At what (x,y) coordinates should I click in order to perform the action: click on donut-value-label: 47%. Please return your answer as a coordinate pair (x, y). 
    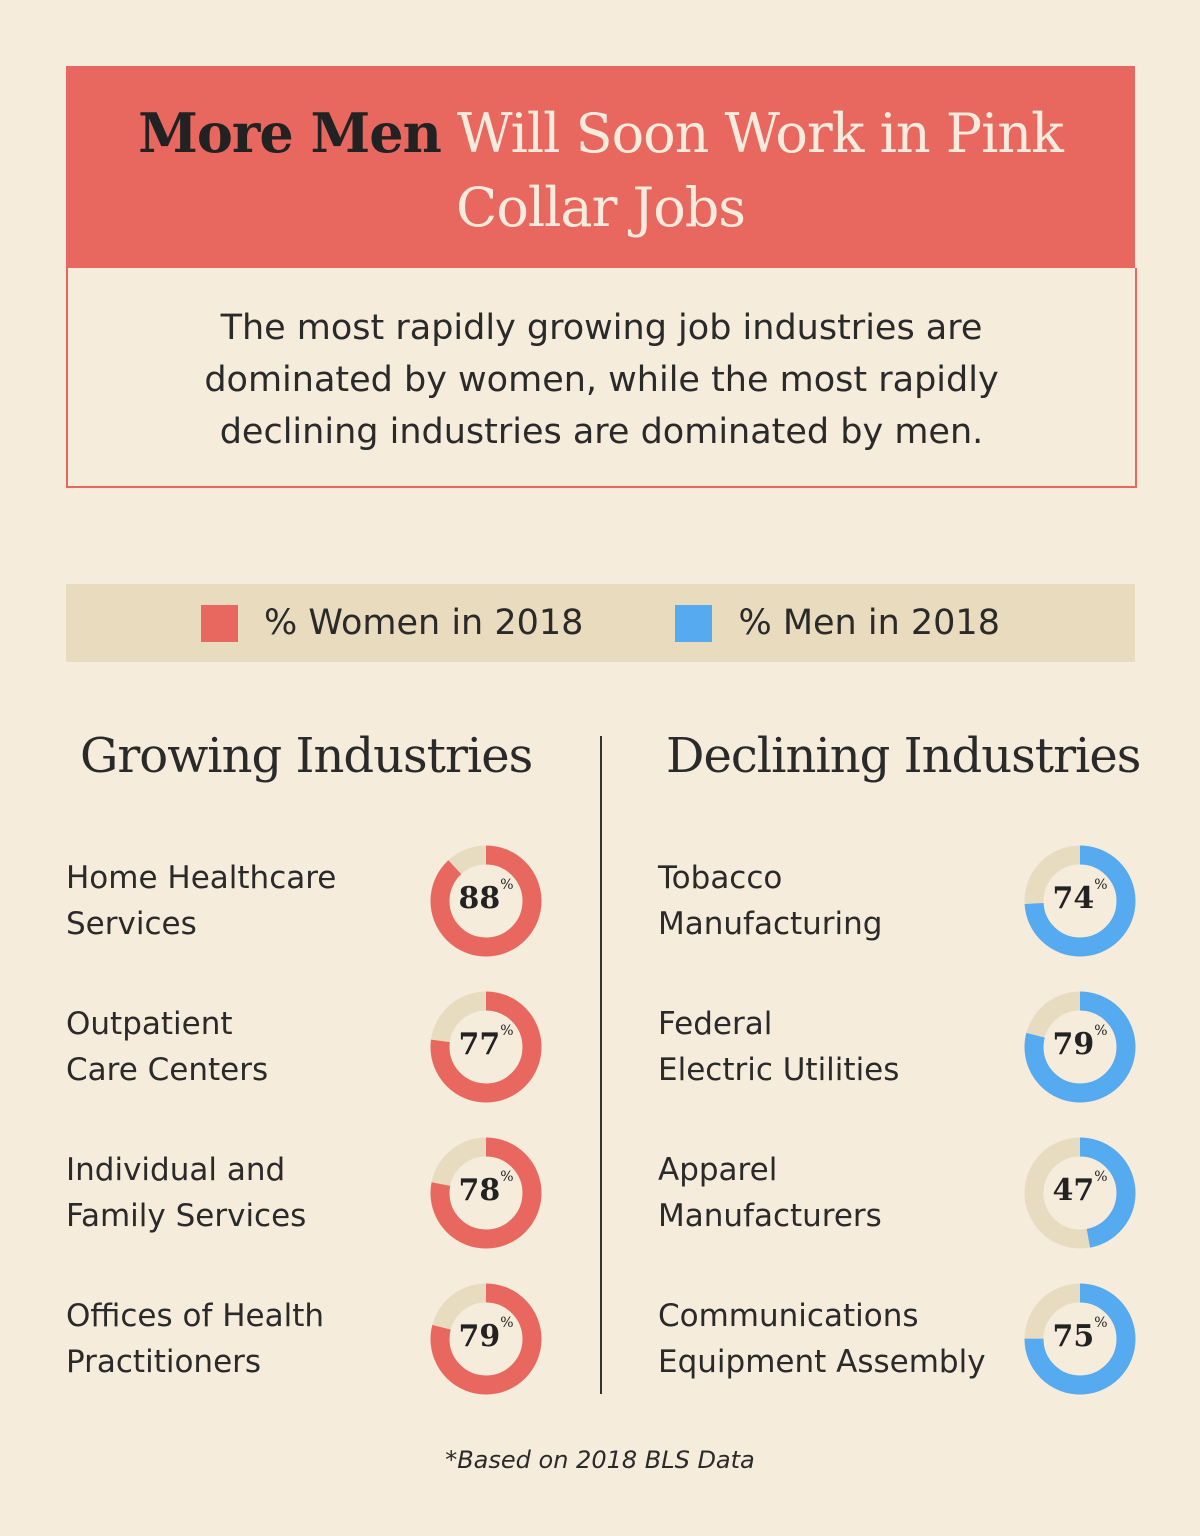
    Looking at the image, I should click on (1080, 1188).